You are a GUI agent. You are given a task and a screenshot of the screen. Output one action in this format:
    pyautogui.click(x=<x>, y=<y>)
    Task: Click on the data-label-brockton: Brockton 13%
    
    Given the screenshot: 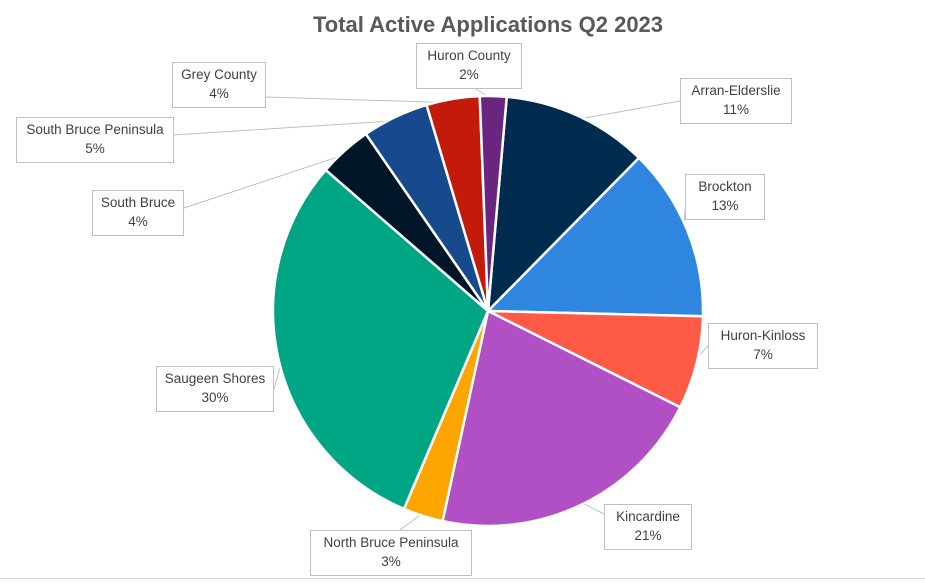 What is the action you would take?
    pyautogui.click(x=725, y=197)
    